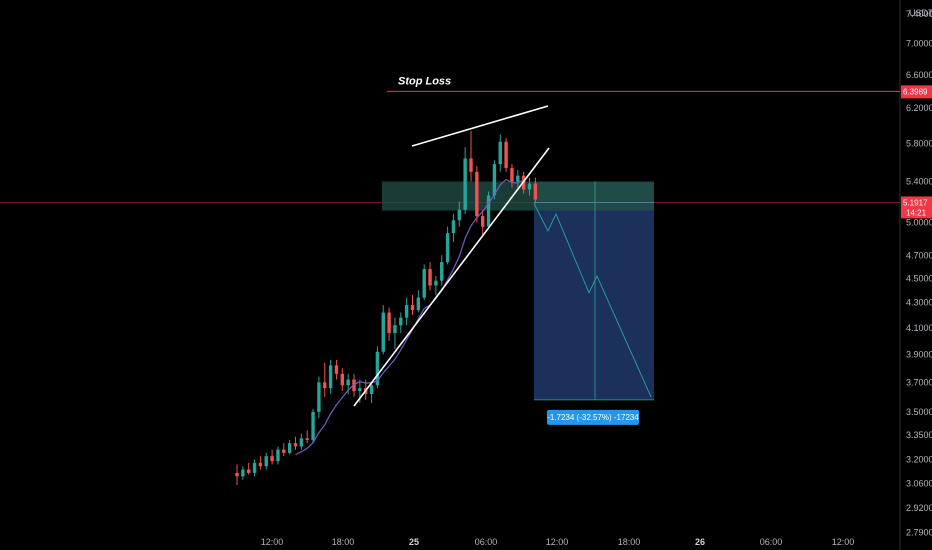  I want to click on price-tick-label: 3.5000, so click(919, 412).